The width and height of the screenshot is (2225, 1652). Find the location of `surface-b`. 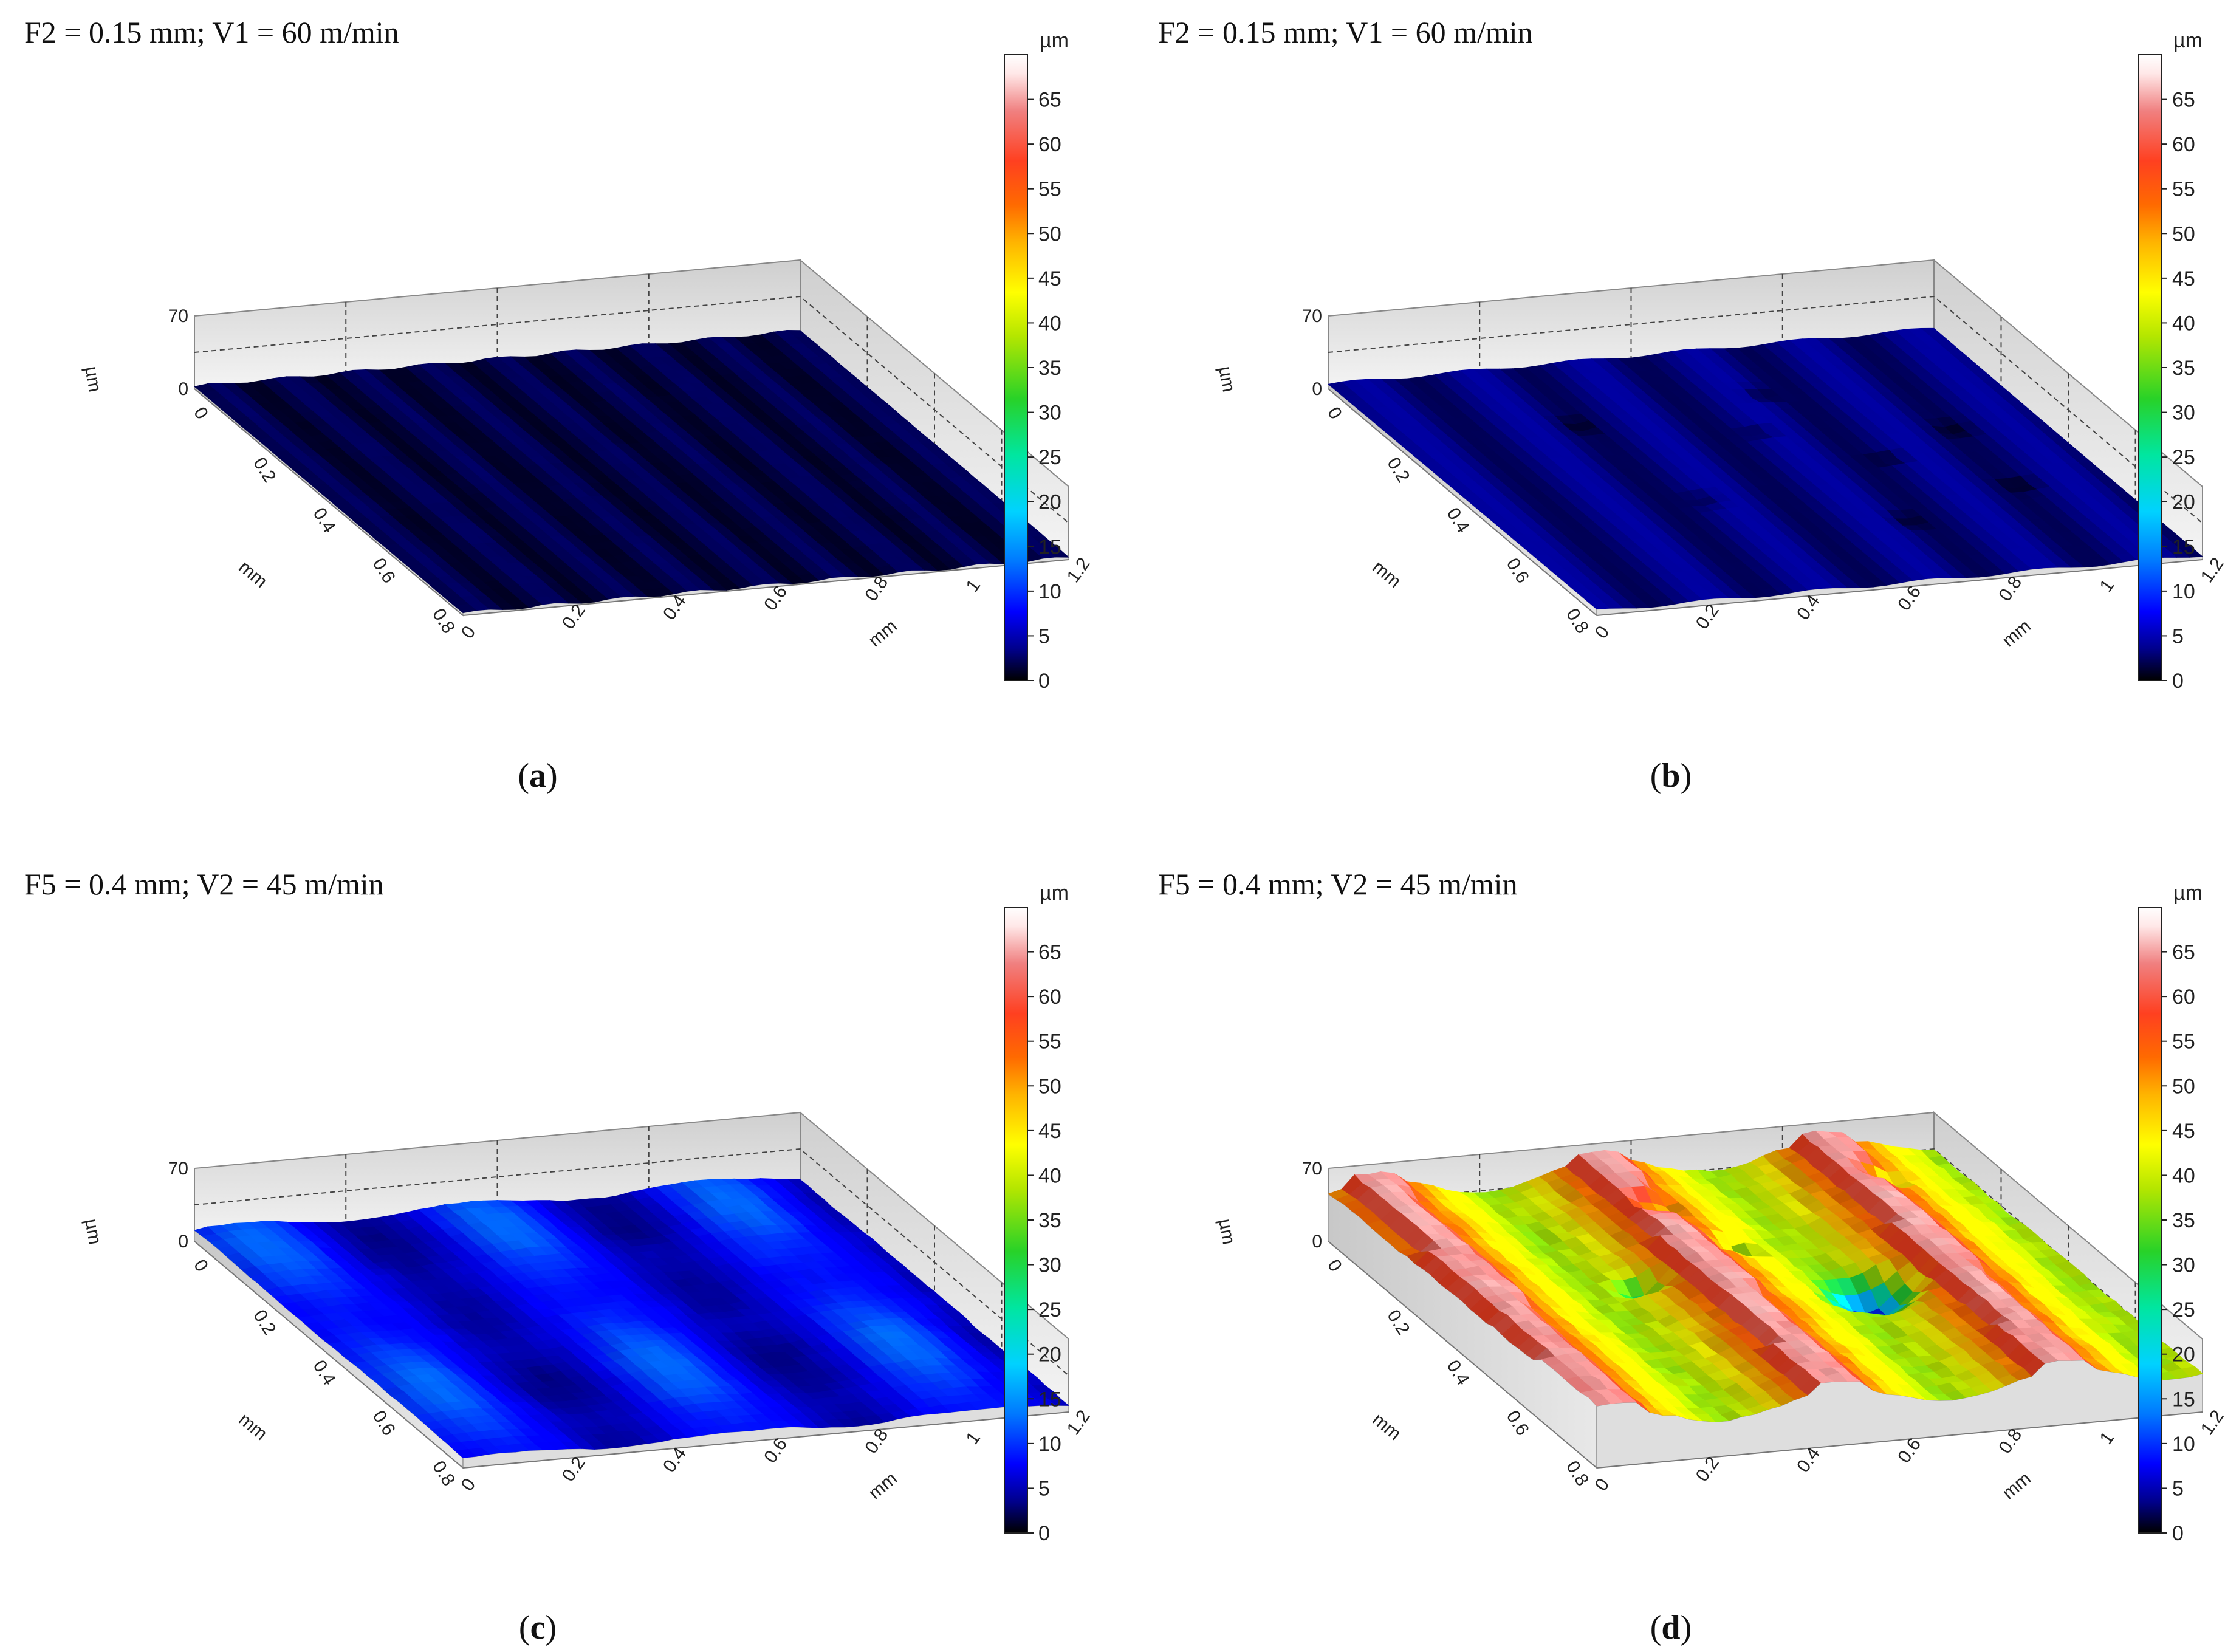

surface-b is located at coordinates (1766, 472).